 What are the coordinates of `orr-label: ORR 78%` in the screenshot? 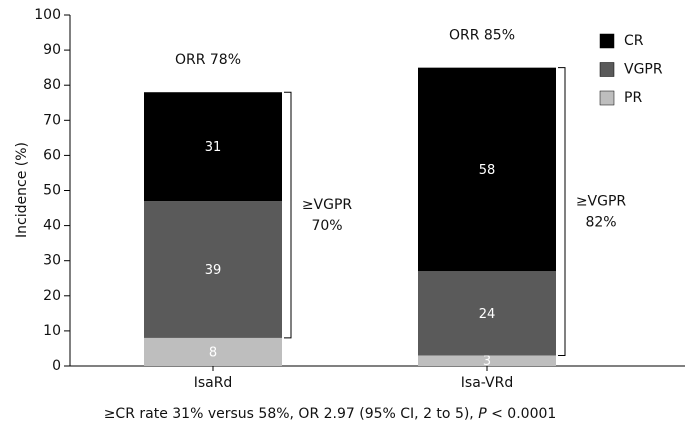 It's located at (208, 60).